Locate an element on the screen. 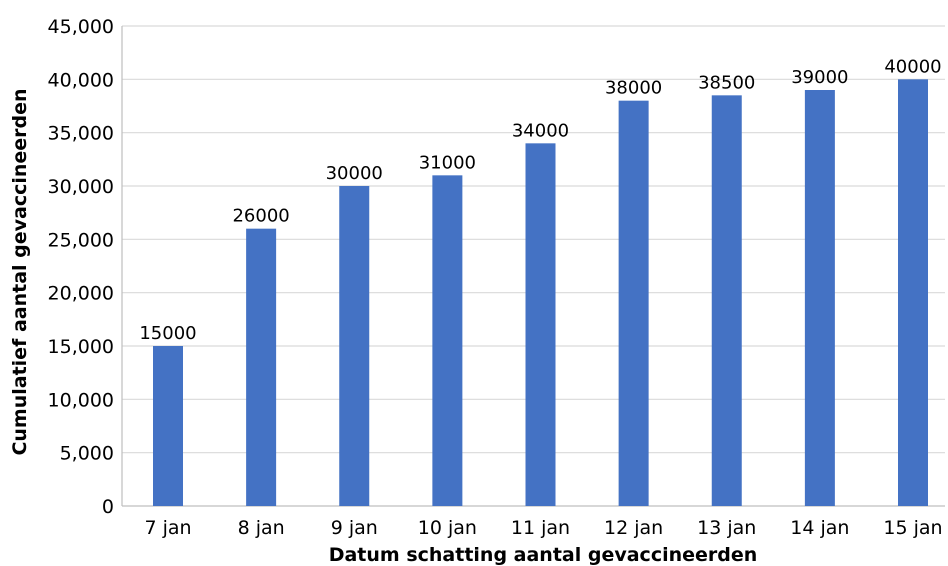 This screenshot has height=566, width=948. x-tick-label: 11 jan is located at coordinates (540, 528).